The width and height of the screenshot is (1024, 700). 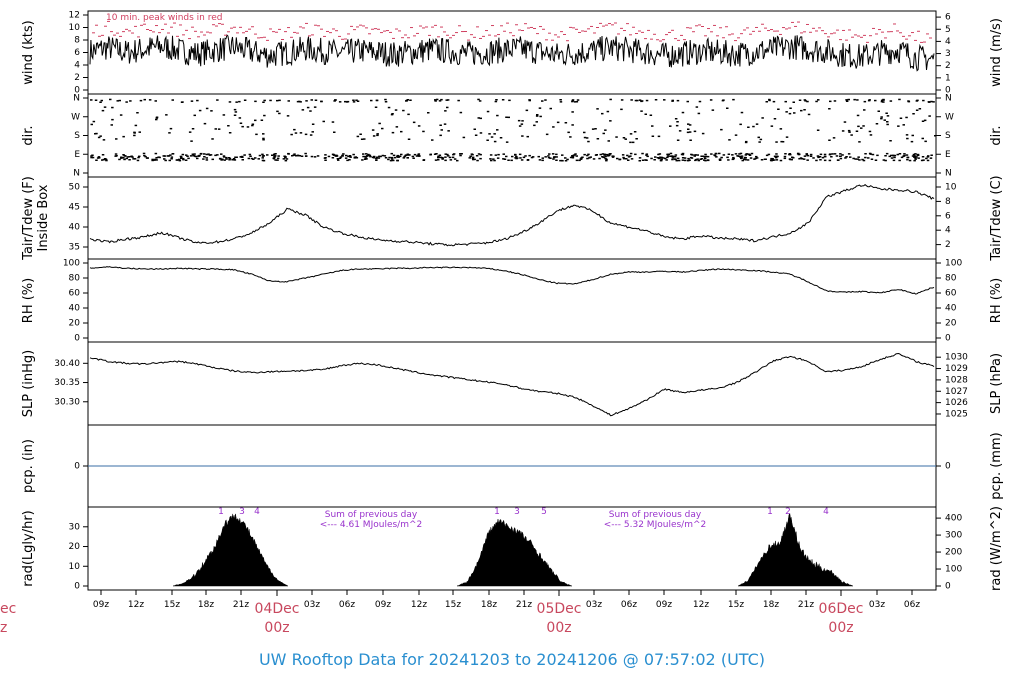 I want to click on x-tick-label: 03z, so click(x=877, y=605).